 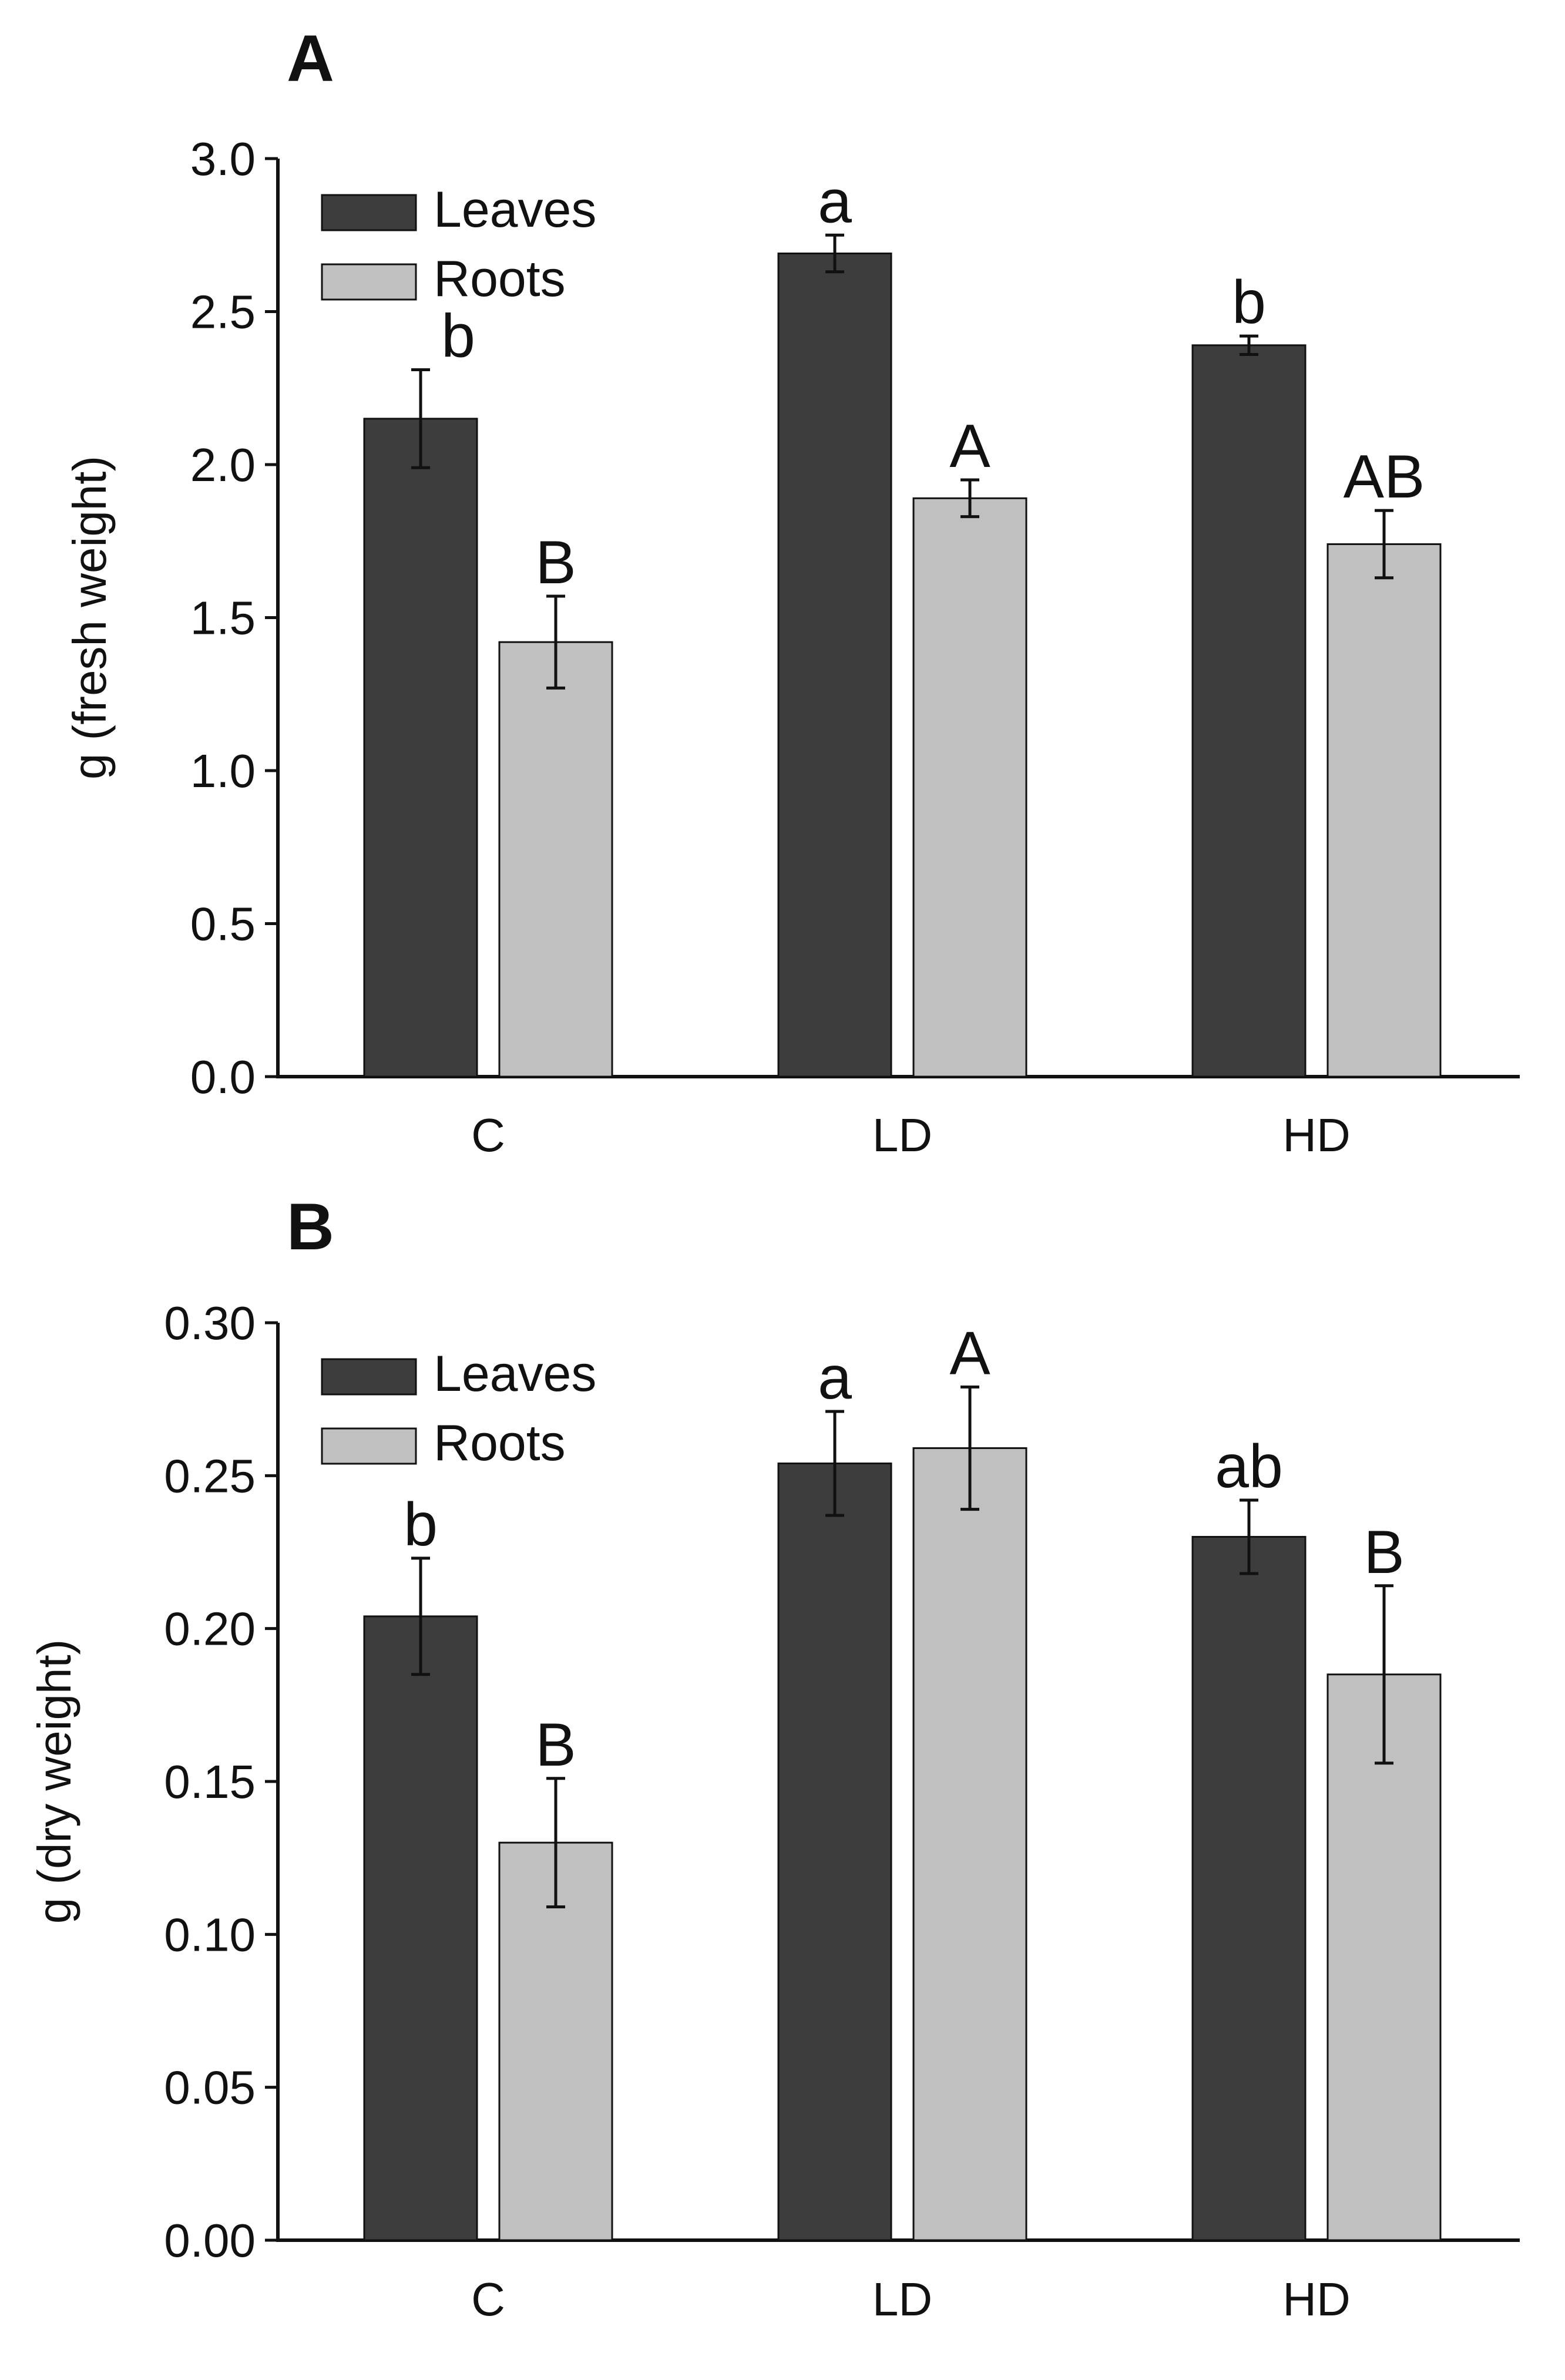 I want to click on y-tick-label: 0.10, so click(x=210, y=1934).